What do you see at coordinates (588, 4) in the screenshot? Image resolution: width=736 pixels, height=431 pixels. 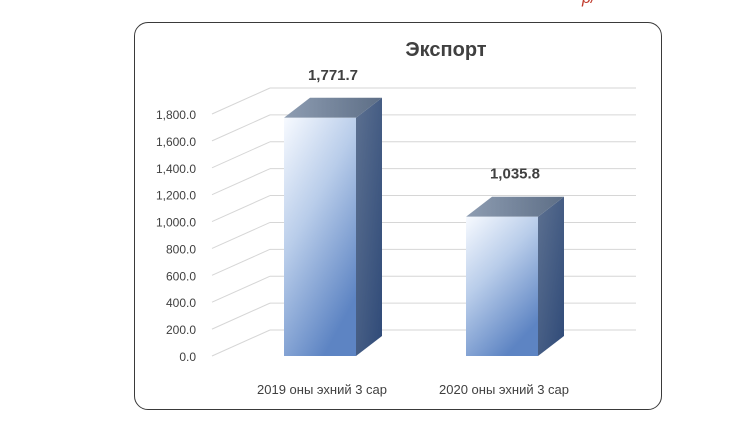 I see `page-fragment-text: р/` at bounding box center [588, 4].